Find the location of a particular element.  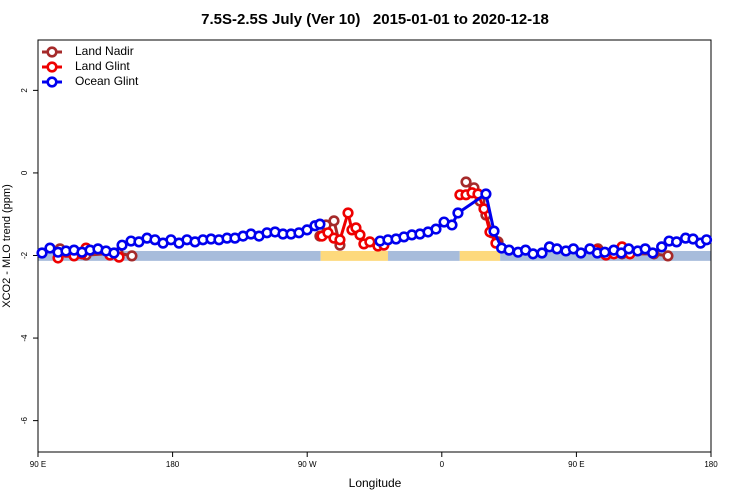

legend-label: Land Glint is located at coordinates (102, 66).